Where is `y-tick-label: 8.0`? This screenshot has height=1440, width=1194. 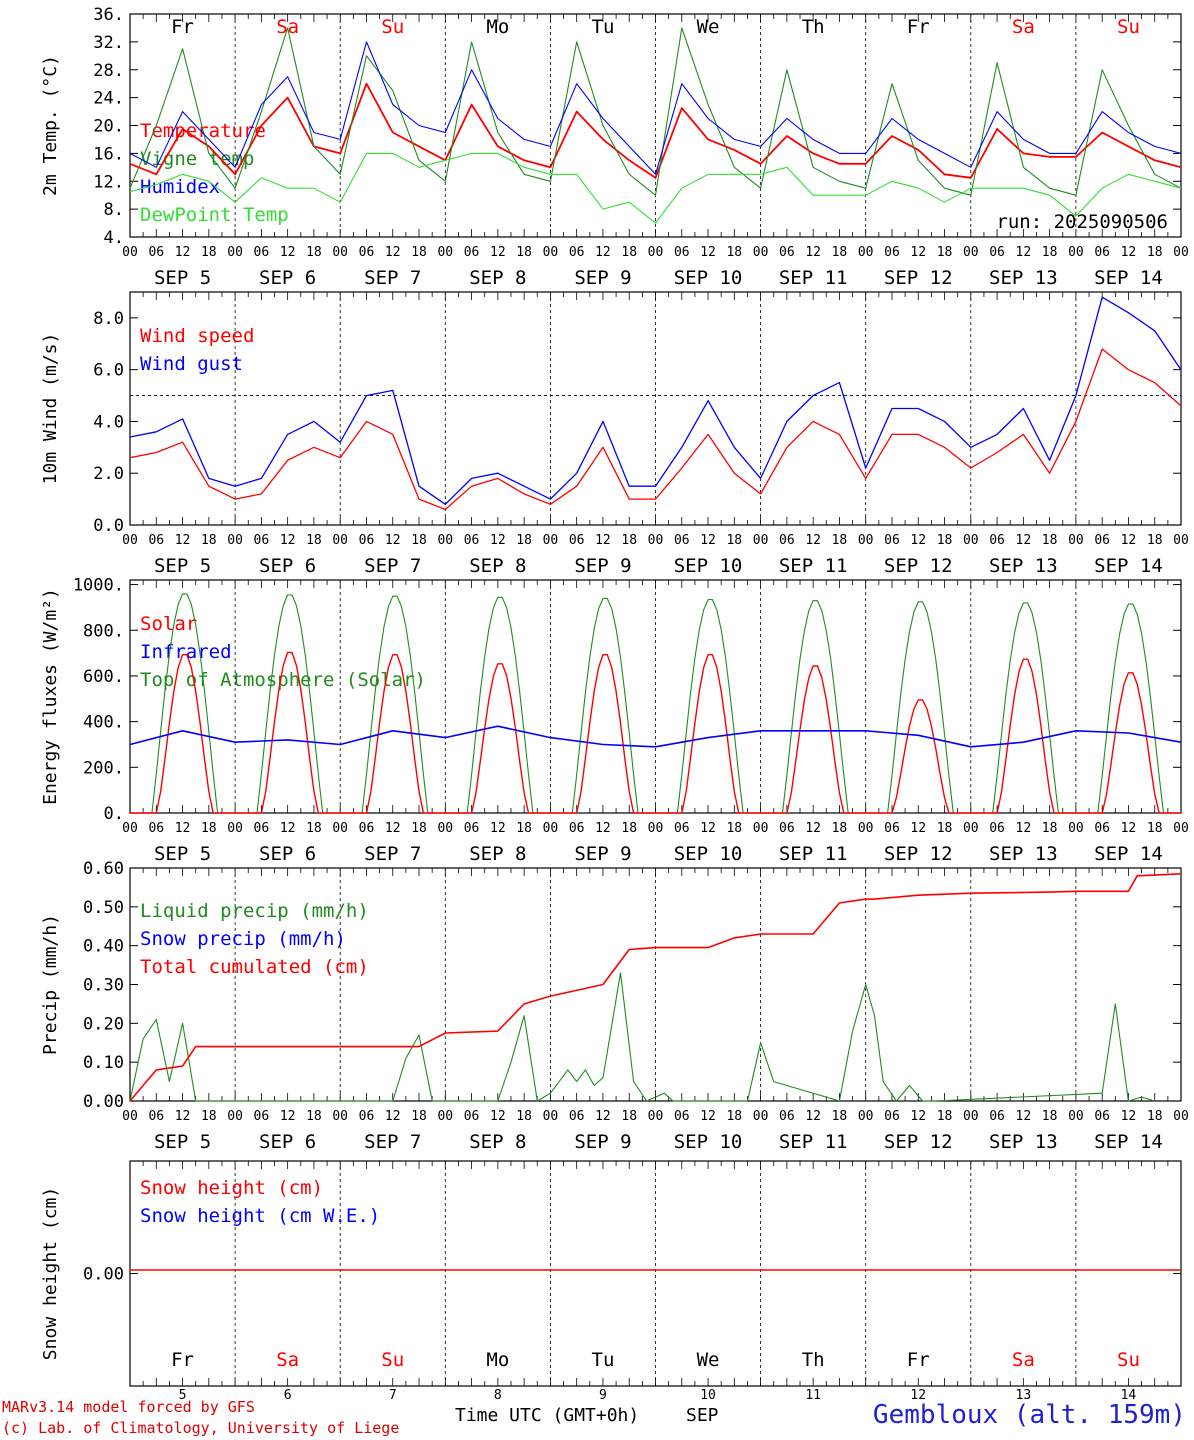 y-tick-label: 8.0 is located at coordinates (108, 319).